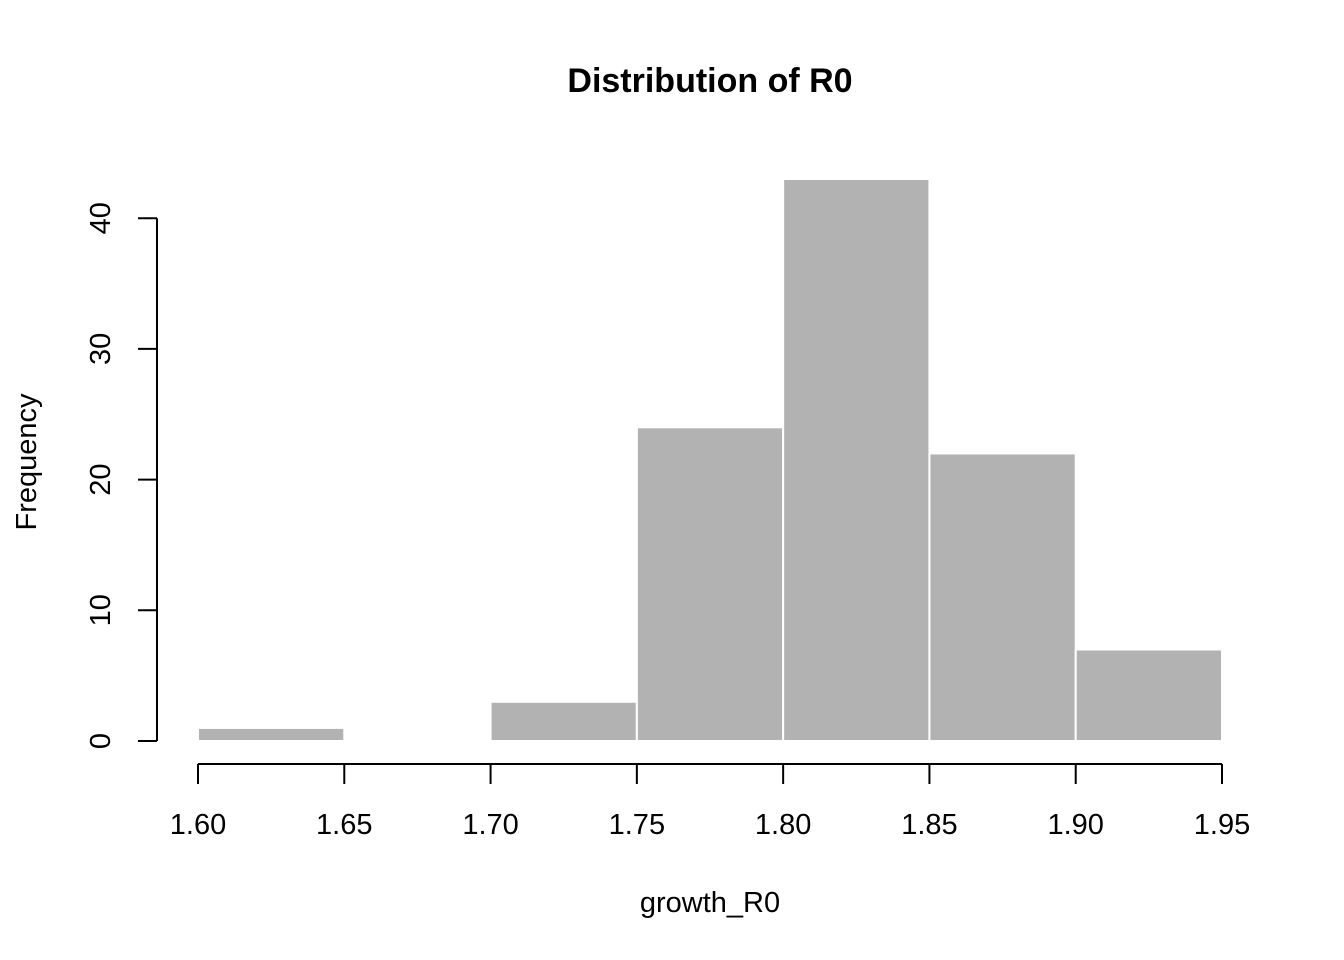 The image size is (1344, 960). Describe the element at coordinates (101, 741) in the screenshot. I see `y-tick-label-0: 0` at that location.